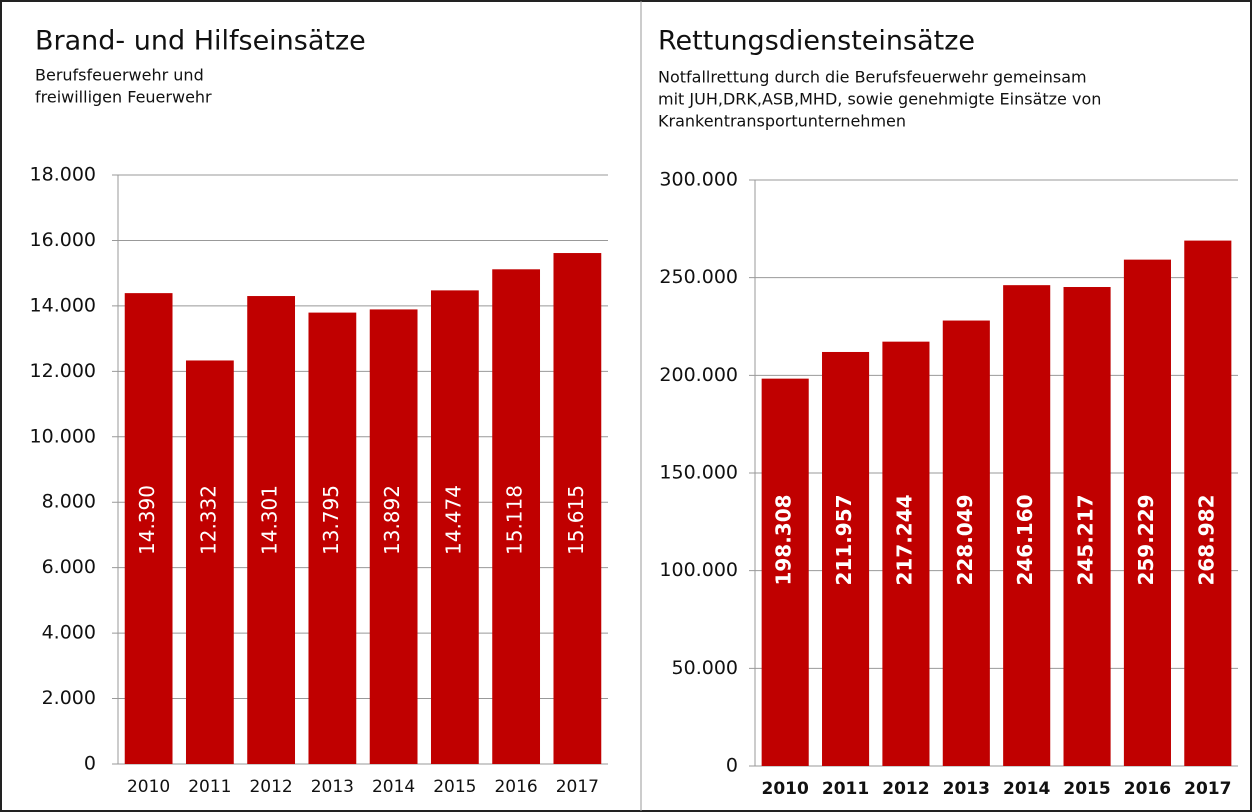 This screenshot has width=1252, height=812. What do you see at coordinates (453, 520) in the screenshot?
I see `value-label: 14.474` at bounding box center [453, 520].